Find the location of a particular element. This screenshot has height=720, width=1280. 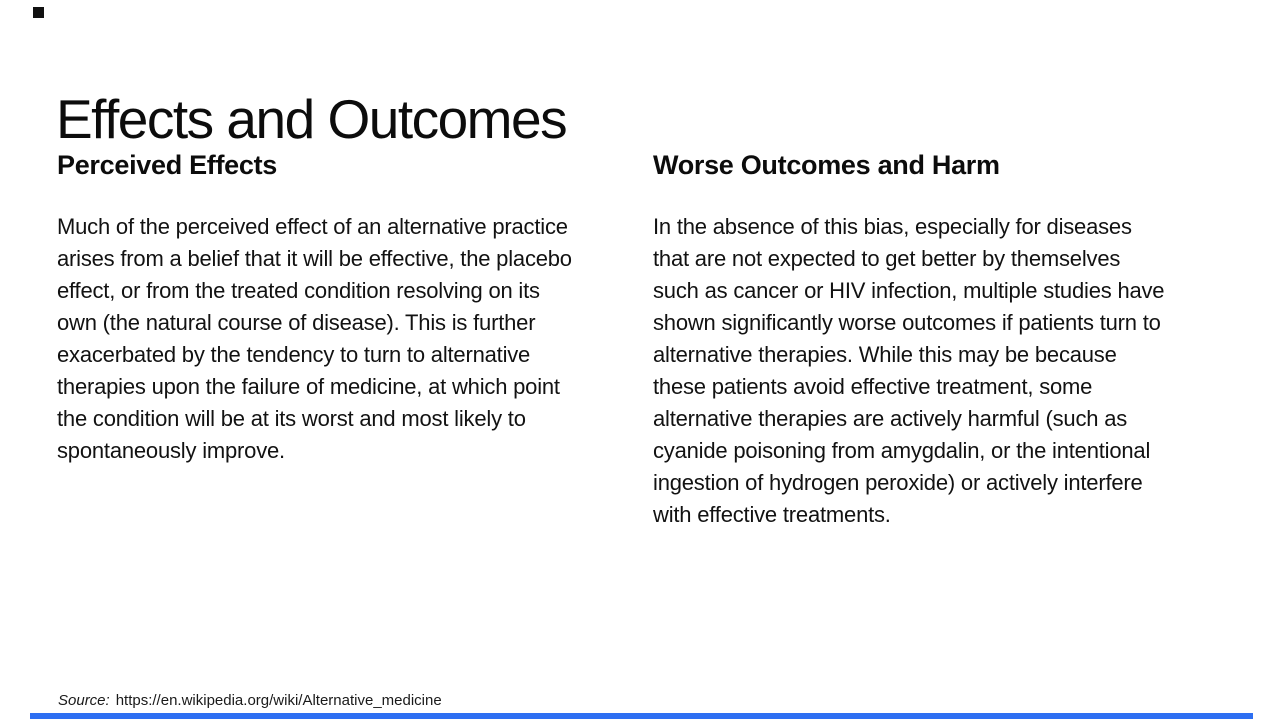

source-label: Source: is located at coordinates (84, 700).